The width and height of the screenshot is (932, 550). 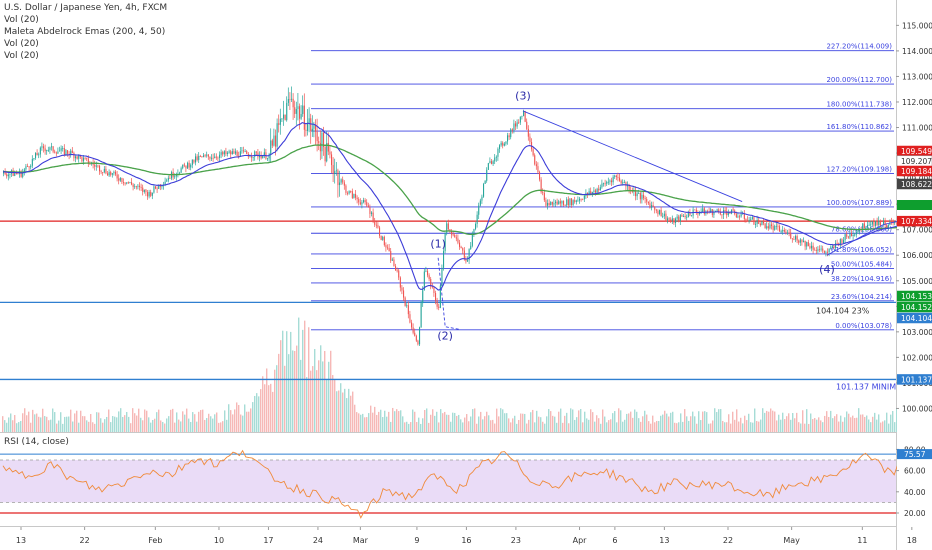 What do you see at coordinates (728, 540) in the screenshot?
I see `x-tick-label: 22` at bounding box center [728, 540].